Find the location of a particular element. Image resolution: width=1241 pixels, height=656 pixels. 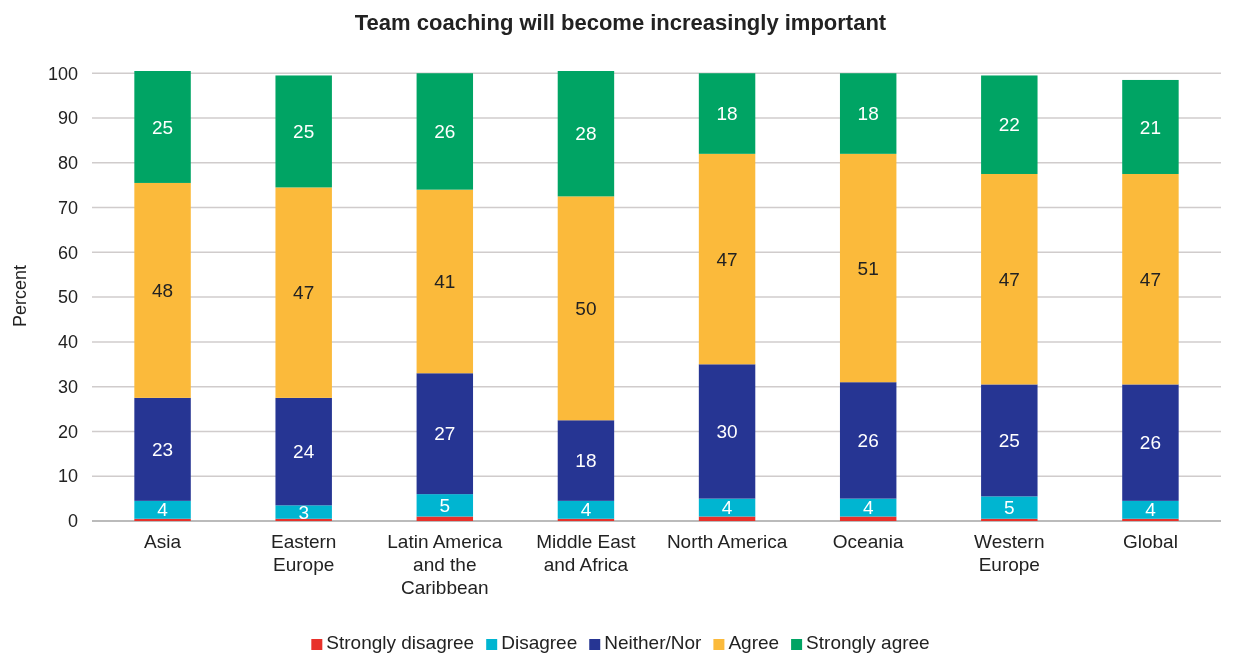

y-tick-label: 10 is located at coordinates (67, 476).